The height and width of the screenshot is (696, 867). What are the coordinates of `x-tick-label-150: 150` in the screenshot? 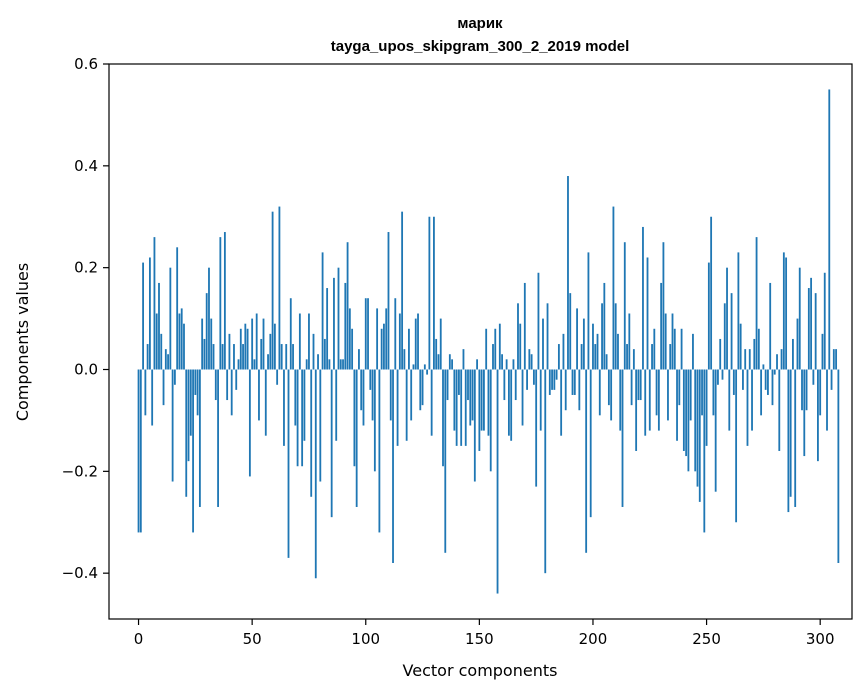 It's located at (479, 639).